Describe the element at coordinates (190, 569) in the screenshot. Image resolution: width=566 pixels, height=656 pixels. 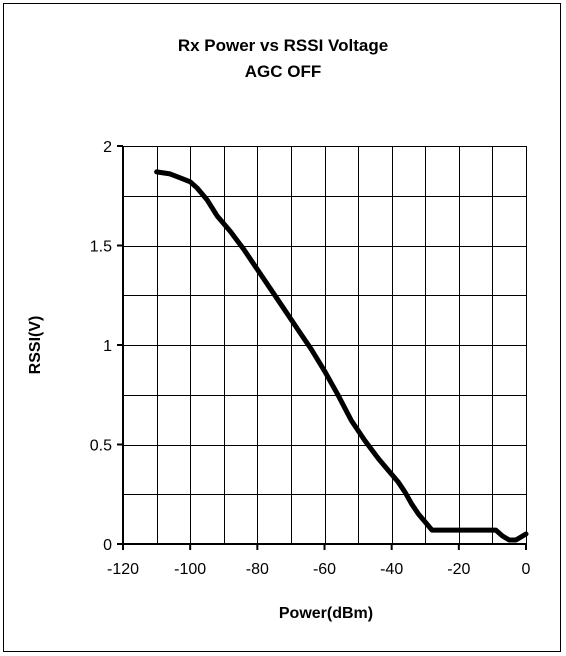
I see `x-tick-label: -100` at that location.